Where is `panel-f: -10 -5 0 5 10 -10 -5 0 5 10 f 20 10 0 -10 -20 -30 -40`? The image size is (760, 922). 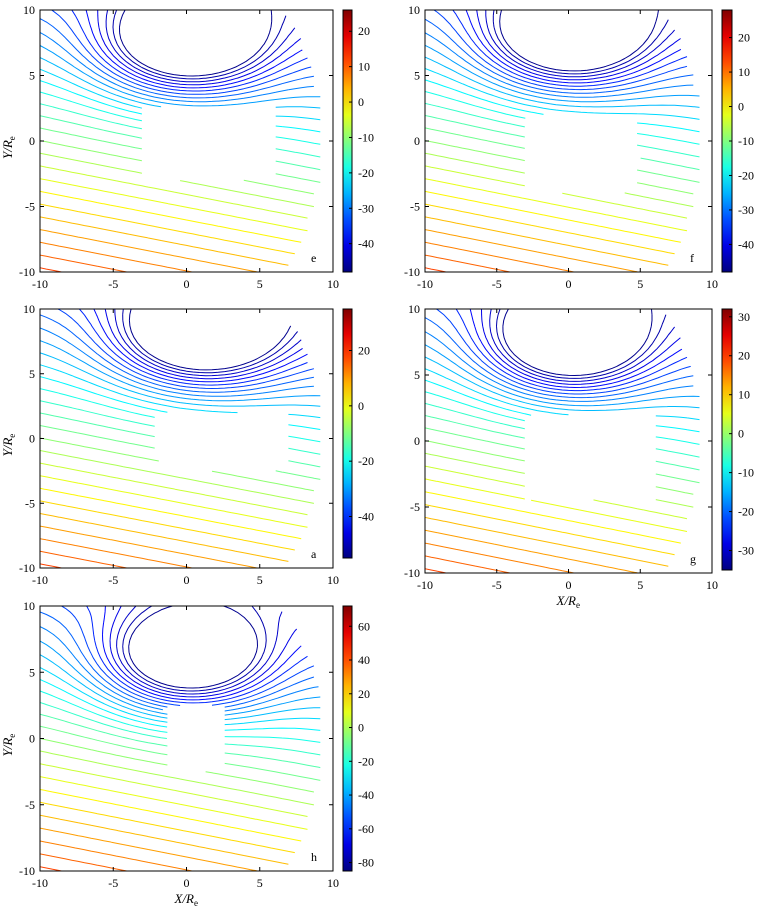 panel-f: -10 -5 0 5 10 -10 -5 0 5 10 f 20 10 0 -10 -20 -30 -40 is located at coordinates (579, 147).